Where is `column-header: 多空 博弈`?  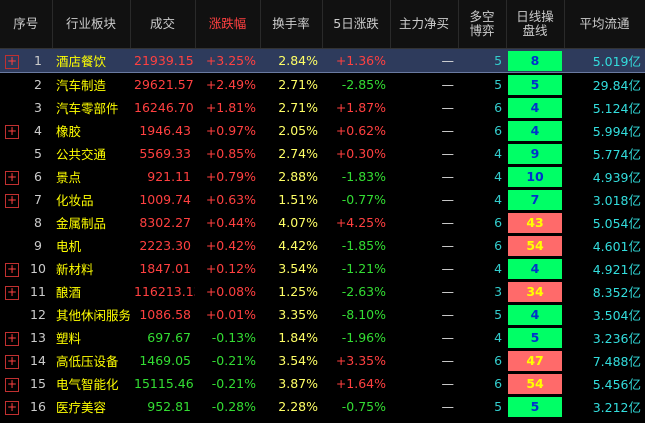 column-header: 多空 博弈 is located at coordinates (482, 24).